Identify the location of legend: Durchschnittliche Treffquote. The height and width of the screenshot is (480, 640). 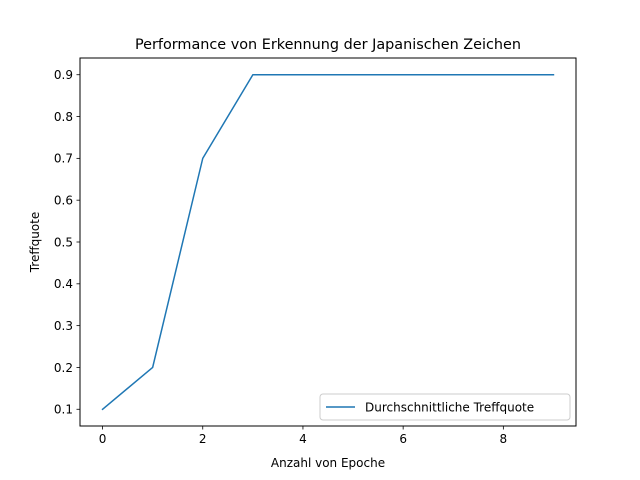
(445, 407).